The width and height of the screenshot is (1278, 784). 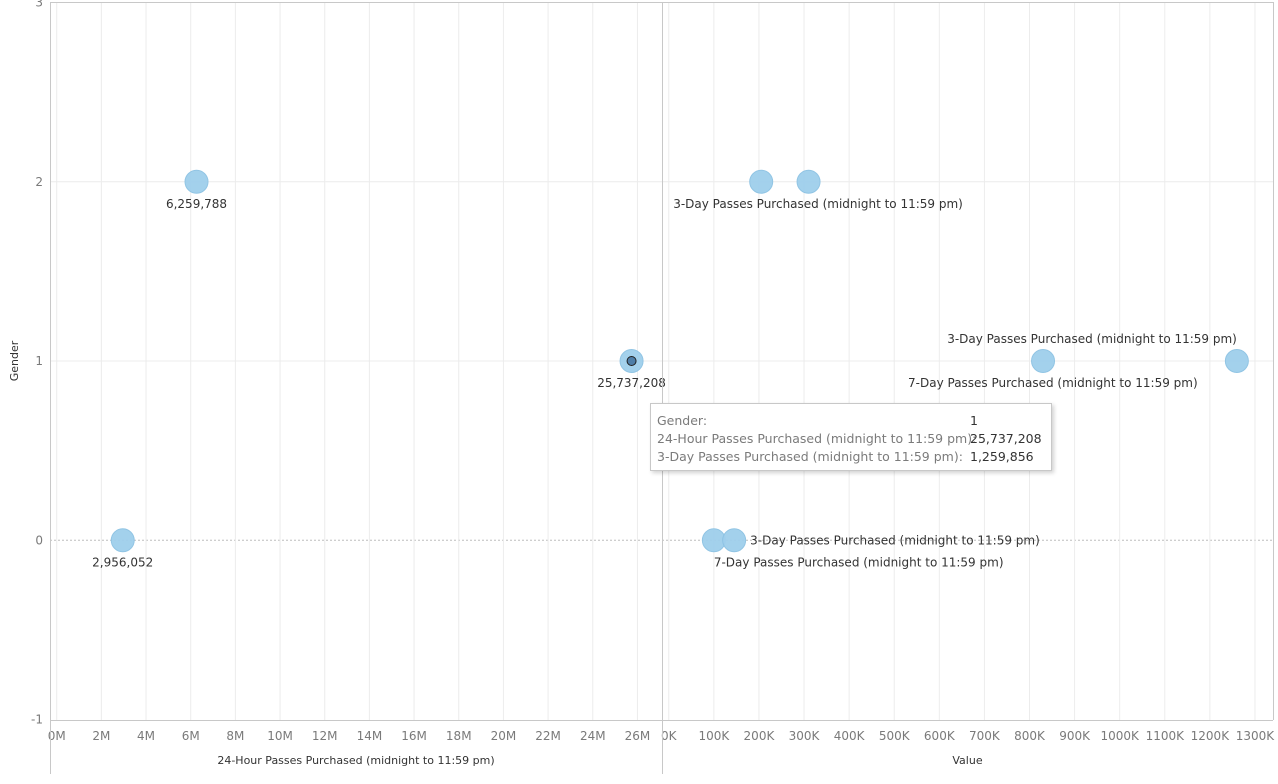 What do you see at coordinates (370, 736) in the screenshot?
I see `x-tick-label: 14M` at bounding box center [370, 736].